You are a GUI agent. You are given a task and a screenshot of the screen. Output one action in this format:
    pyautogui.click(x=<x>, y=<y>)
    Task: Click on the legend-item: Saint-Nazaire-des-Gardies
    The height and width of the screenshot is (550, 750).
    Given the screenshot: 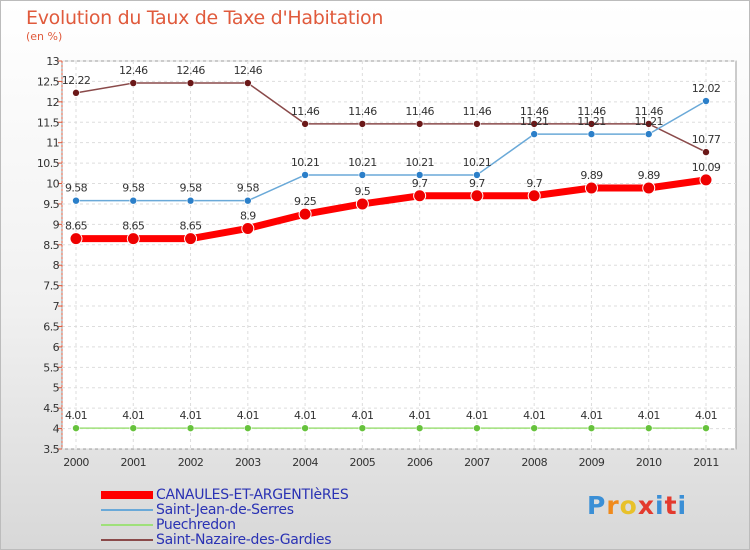 What is the action you would take?
    pyautogui.click(x=224, y=539)
    